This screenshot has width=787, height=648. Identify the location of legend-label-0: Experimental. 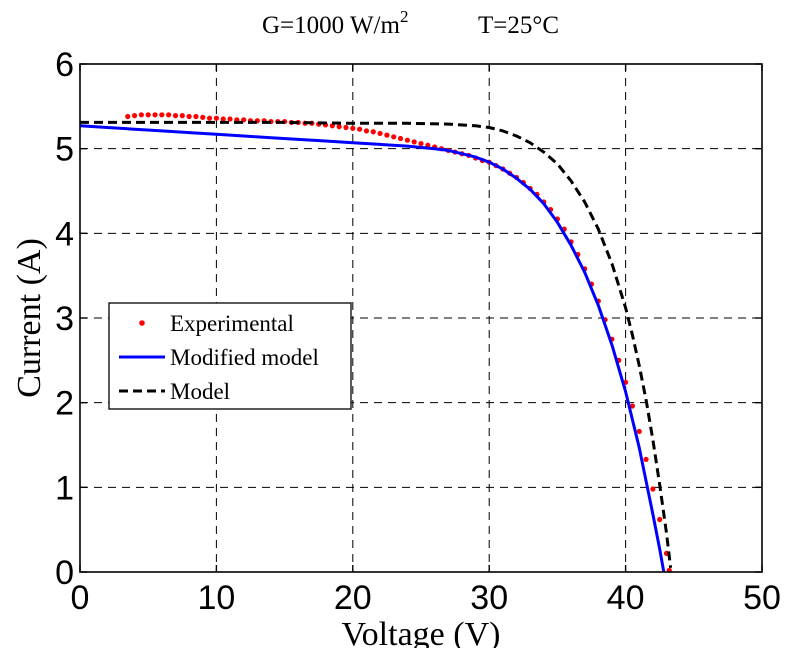
(232, 323).